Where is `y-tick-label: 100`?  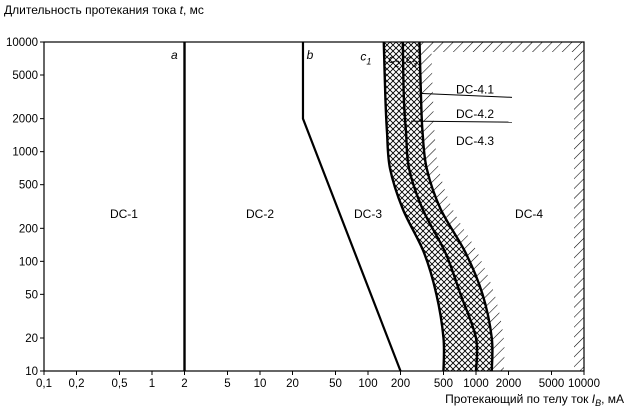 y-tick-label: 100 is located at coordinates (28, 262).